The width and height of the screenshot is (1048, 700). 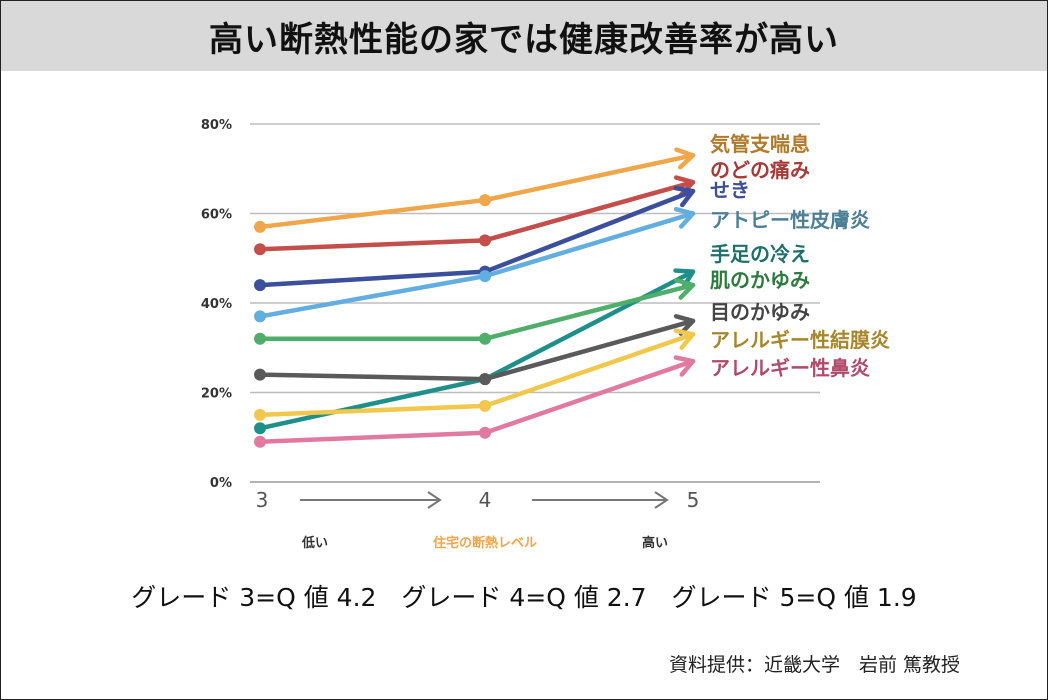 I want to click on series-label: 肌のかゆみ, so click(x=760, y=280).